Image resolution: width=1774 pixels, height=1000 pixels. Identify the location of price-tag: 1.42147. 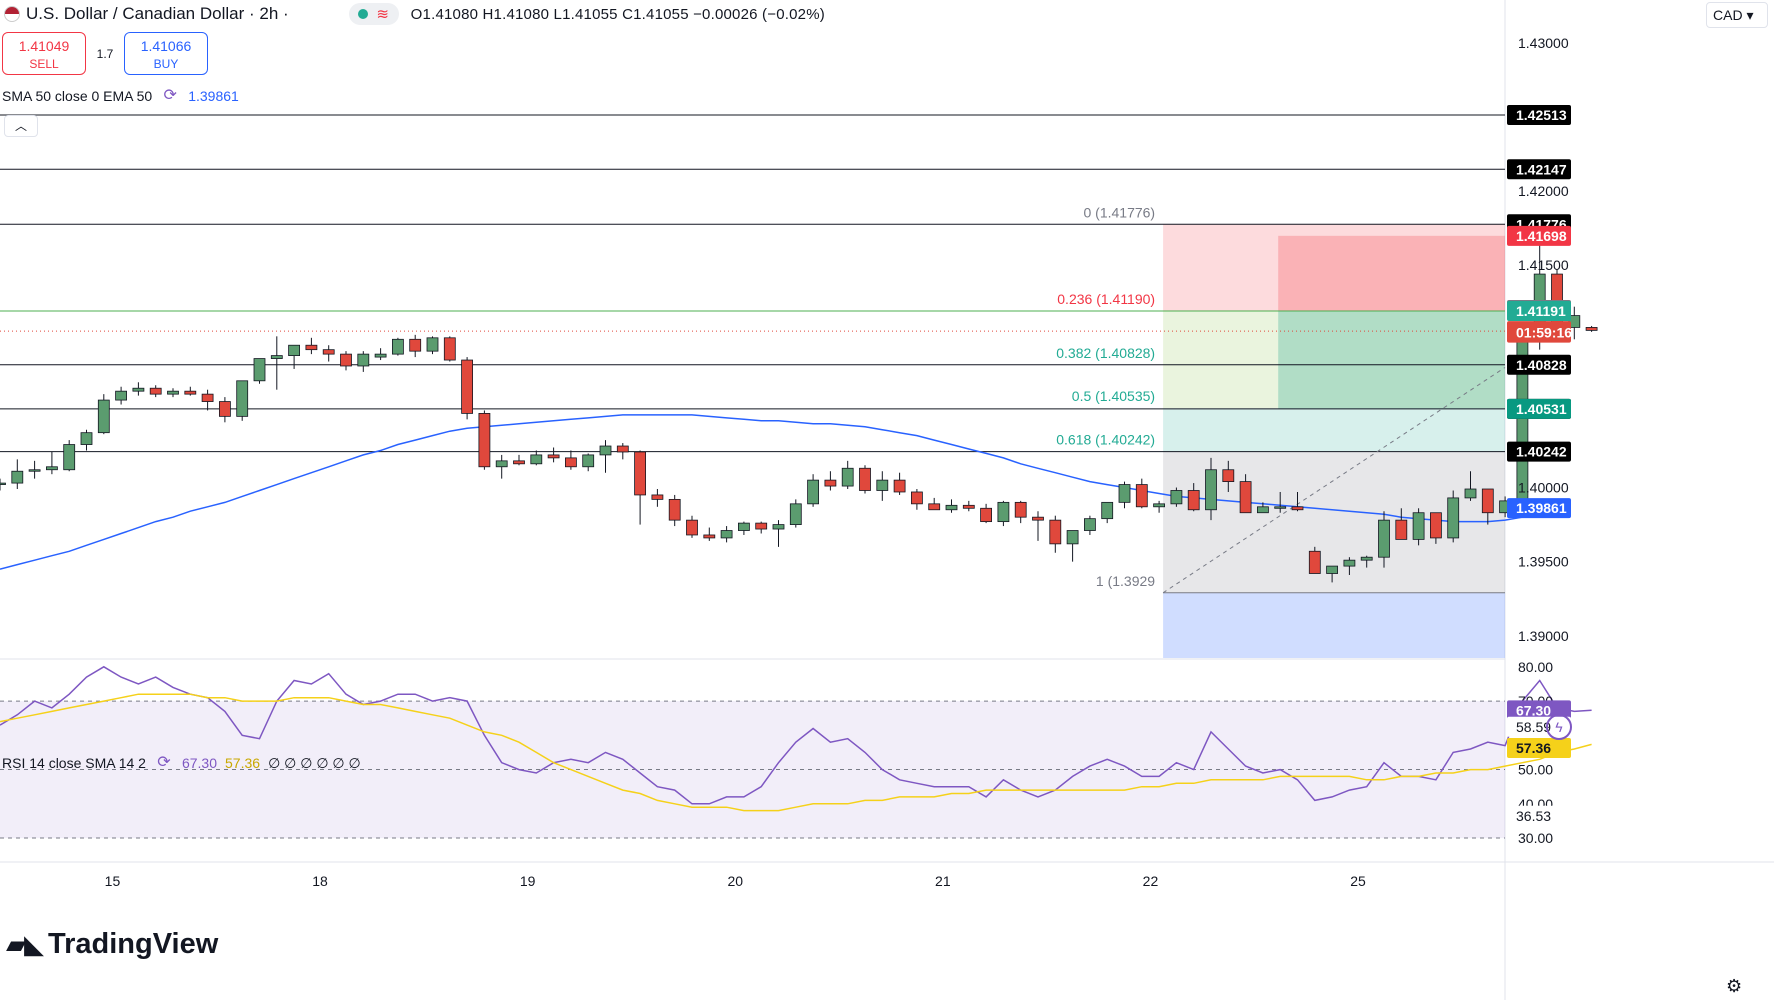
(1541, 169).